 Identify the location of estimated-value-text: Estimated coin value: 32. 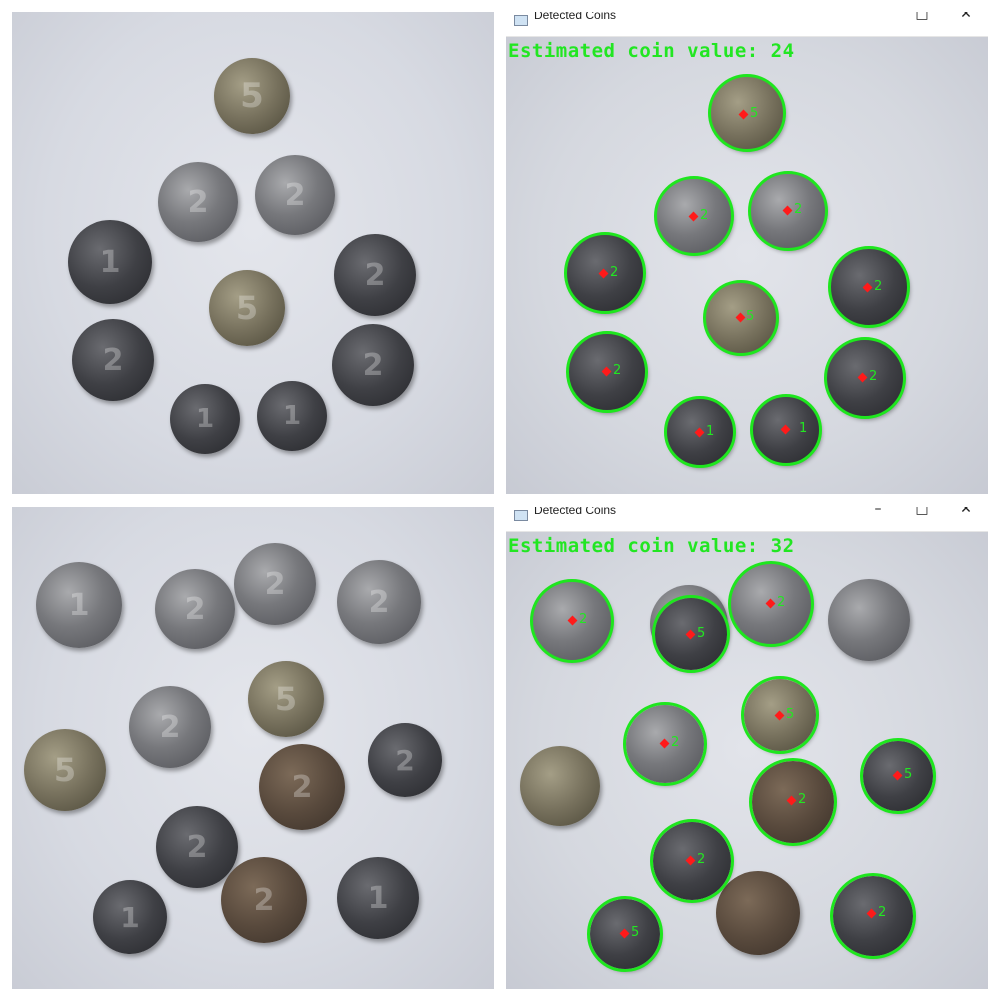
(651, 546).